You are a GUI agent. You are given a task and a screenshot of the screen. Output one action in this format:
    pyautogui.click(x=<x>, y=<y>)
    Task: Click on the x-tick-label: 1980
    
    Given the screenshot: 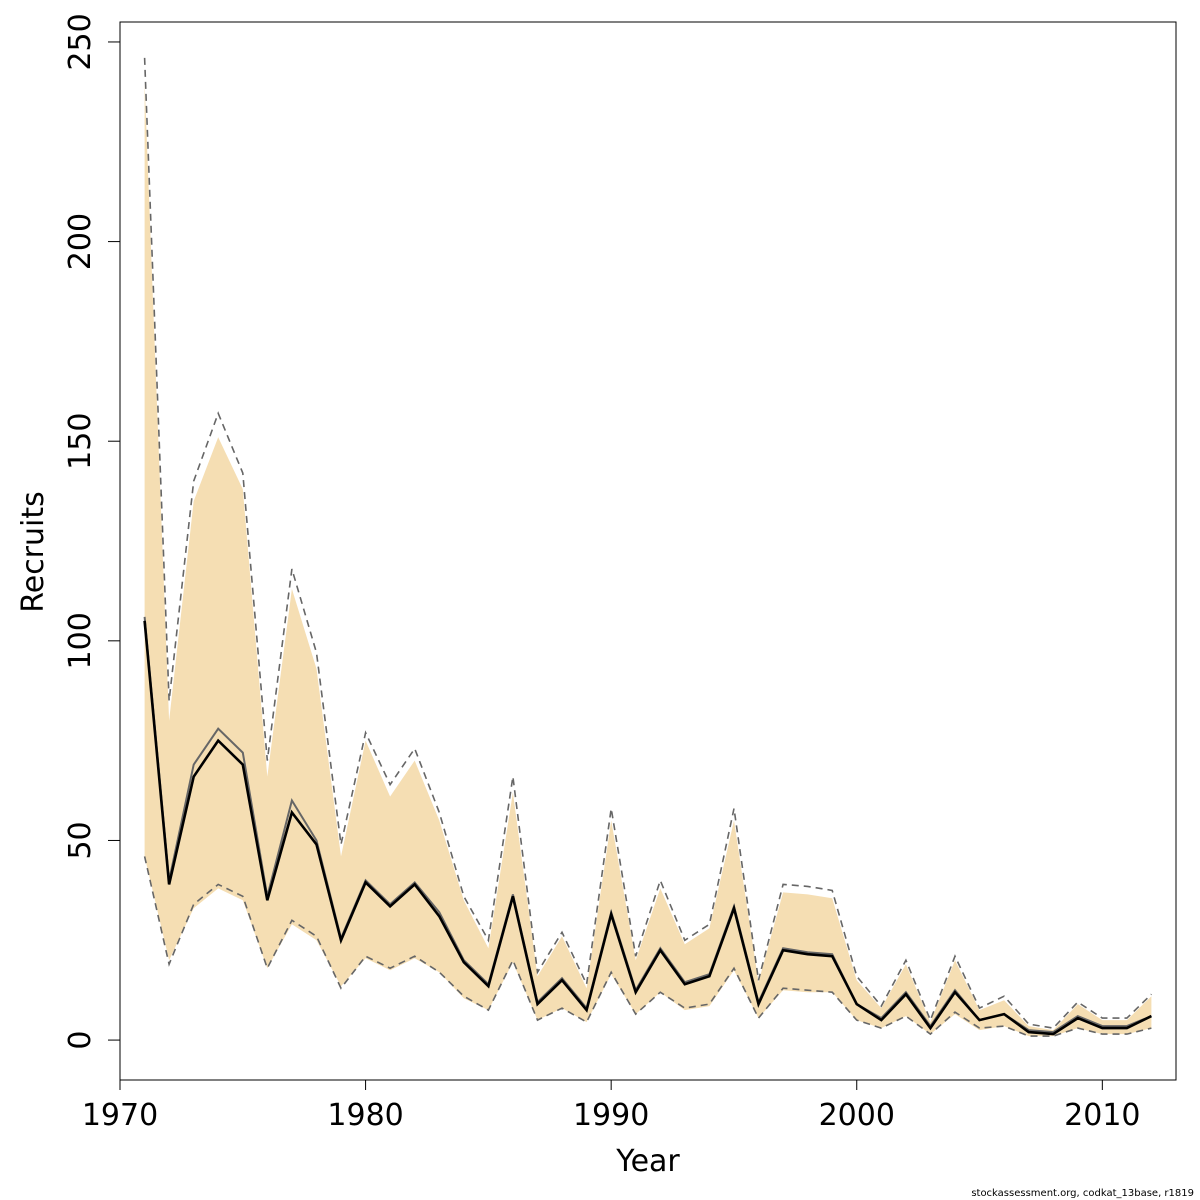 What is the action you would take?
    pyautogui.click(x=365, y=1115)
    